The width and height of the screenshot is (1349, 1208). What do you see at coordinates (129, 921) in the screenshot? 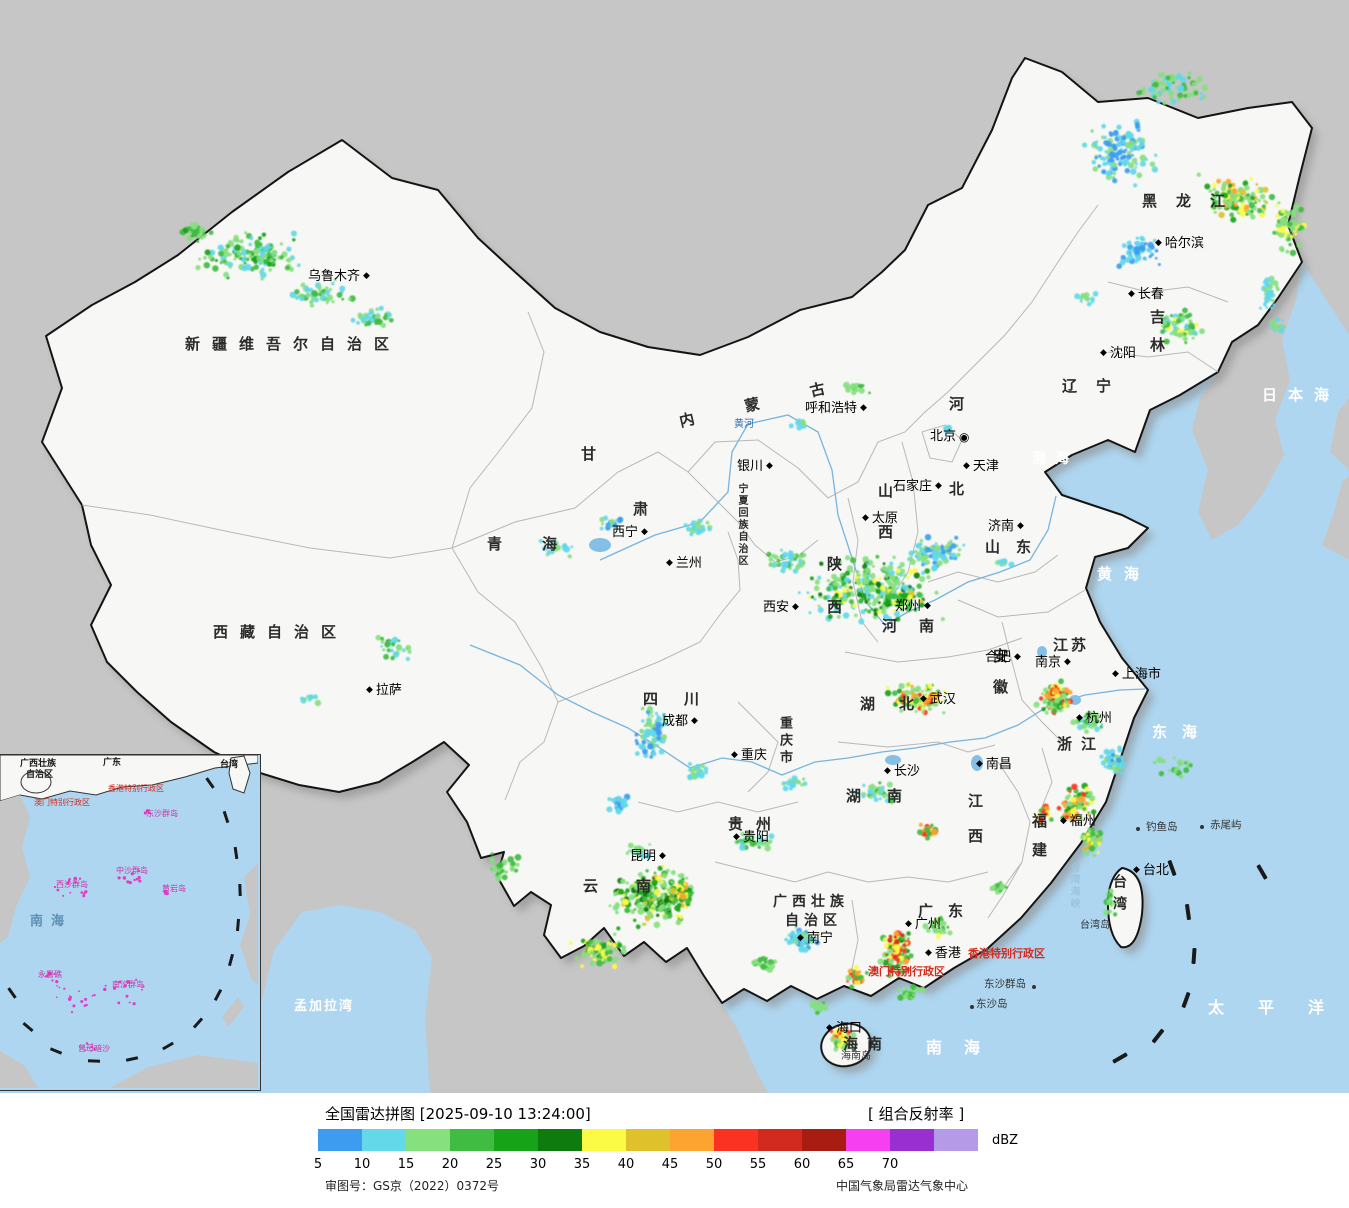
I see `inset-ocean` at bounding box center [129, 921].